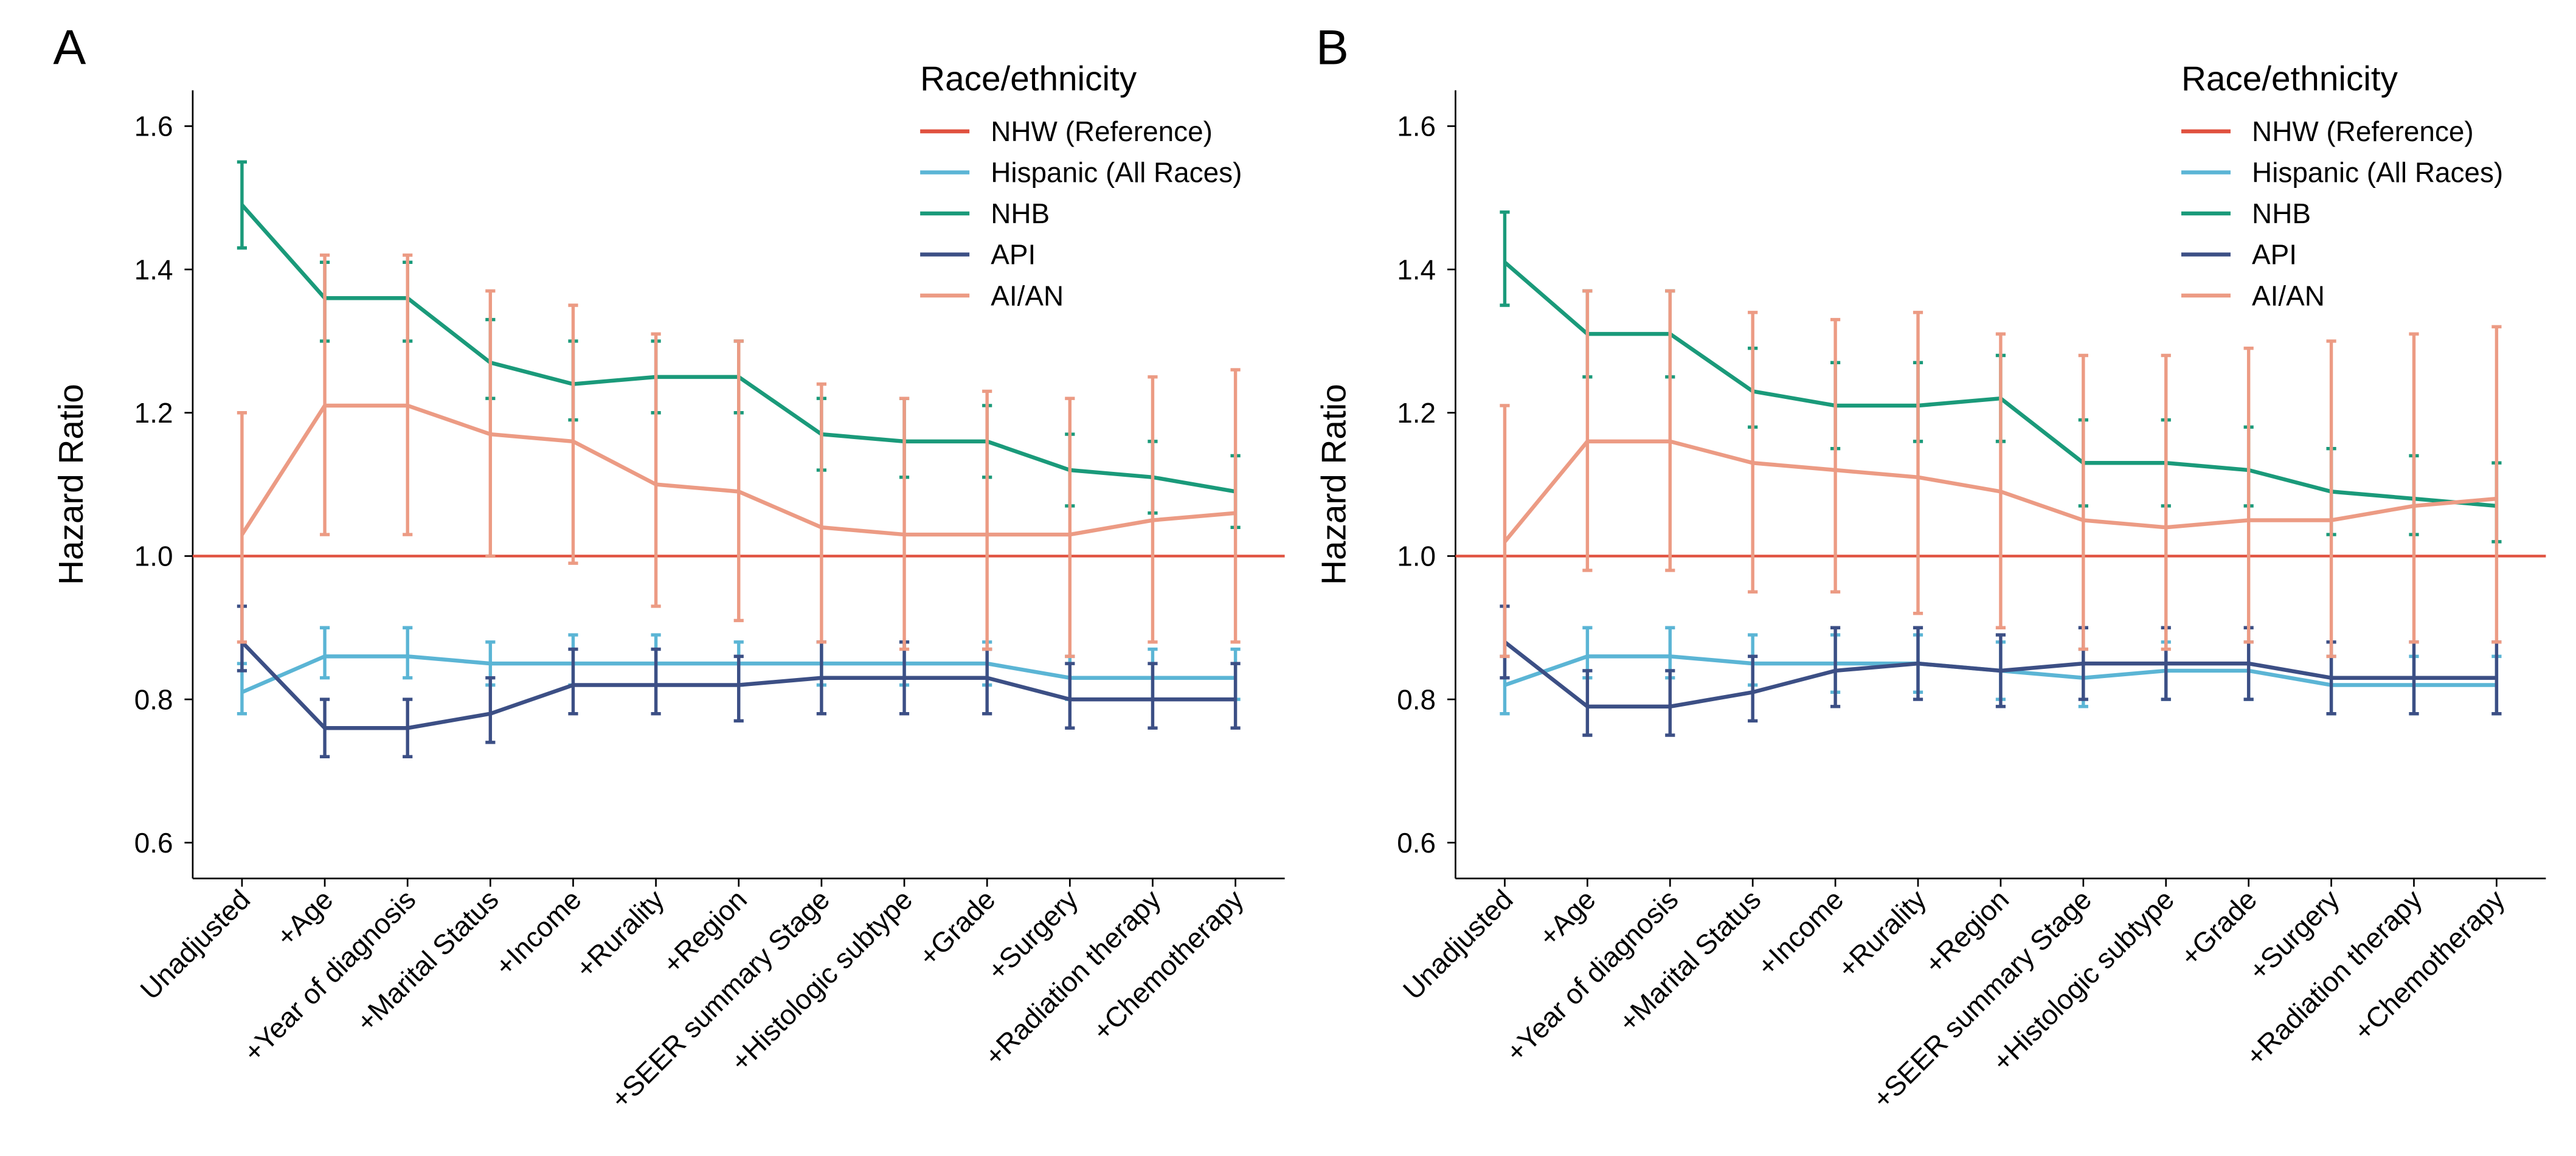 This screenshot has height=1156, width=2576. What do you see at coordinates (69, 48) in the screenshot?
I see `panel-title: A` at bounding box center [69, 48].